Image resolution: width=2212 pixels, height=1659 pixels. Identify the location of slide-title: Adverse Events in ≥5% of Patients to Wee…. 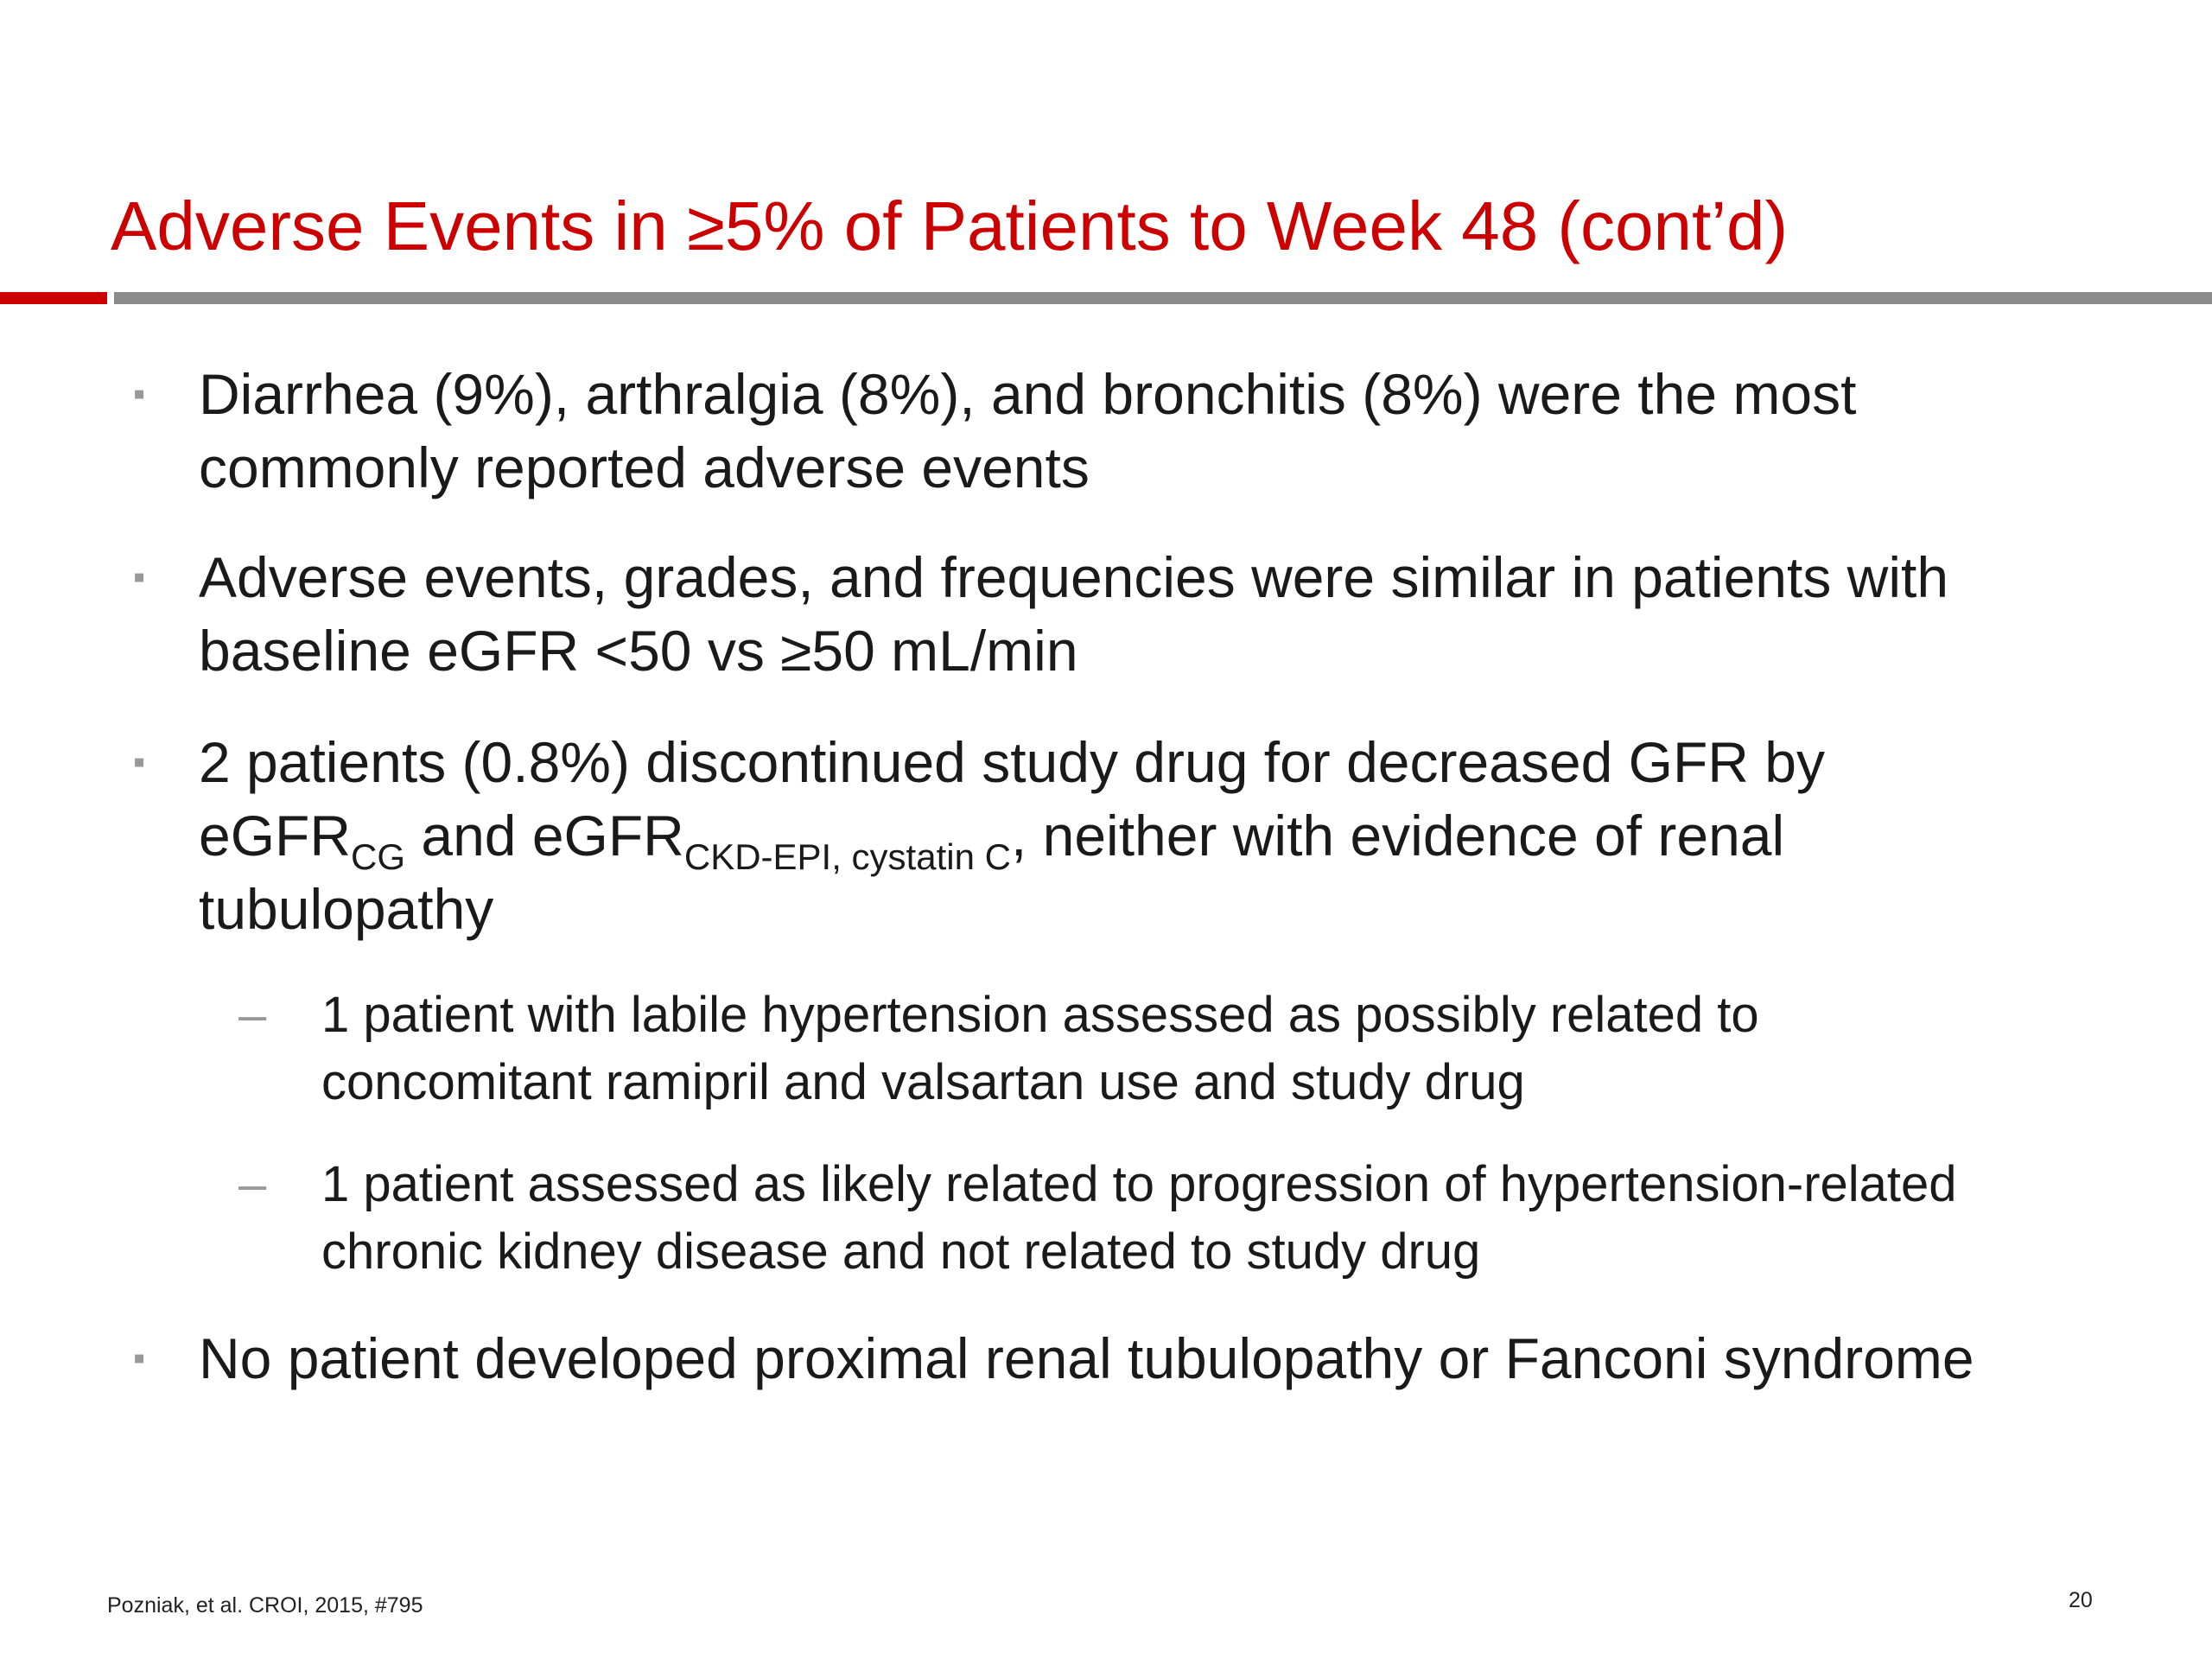
(950, 226).